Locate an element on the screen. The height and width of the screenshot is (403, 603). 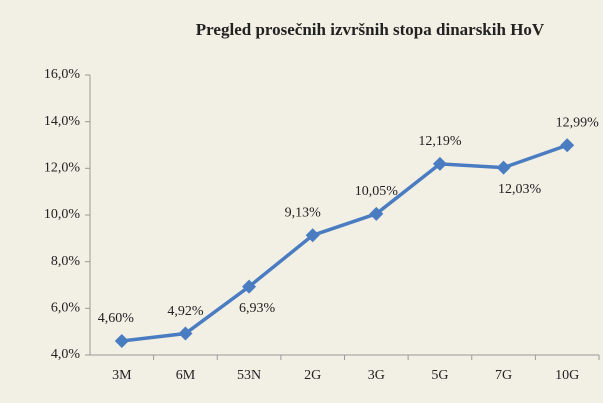
data-label: 4,60% is located at coordinates (116, 318).